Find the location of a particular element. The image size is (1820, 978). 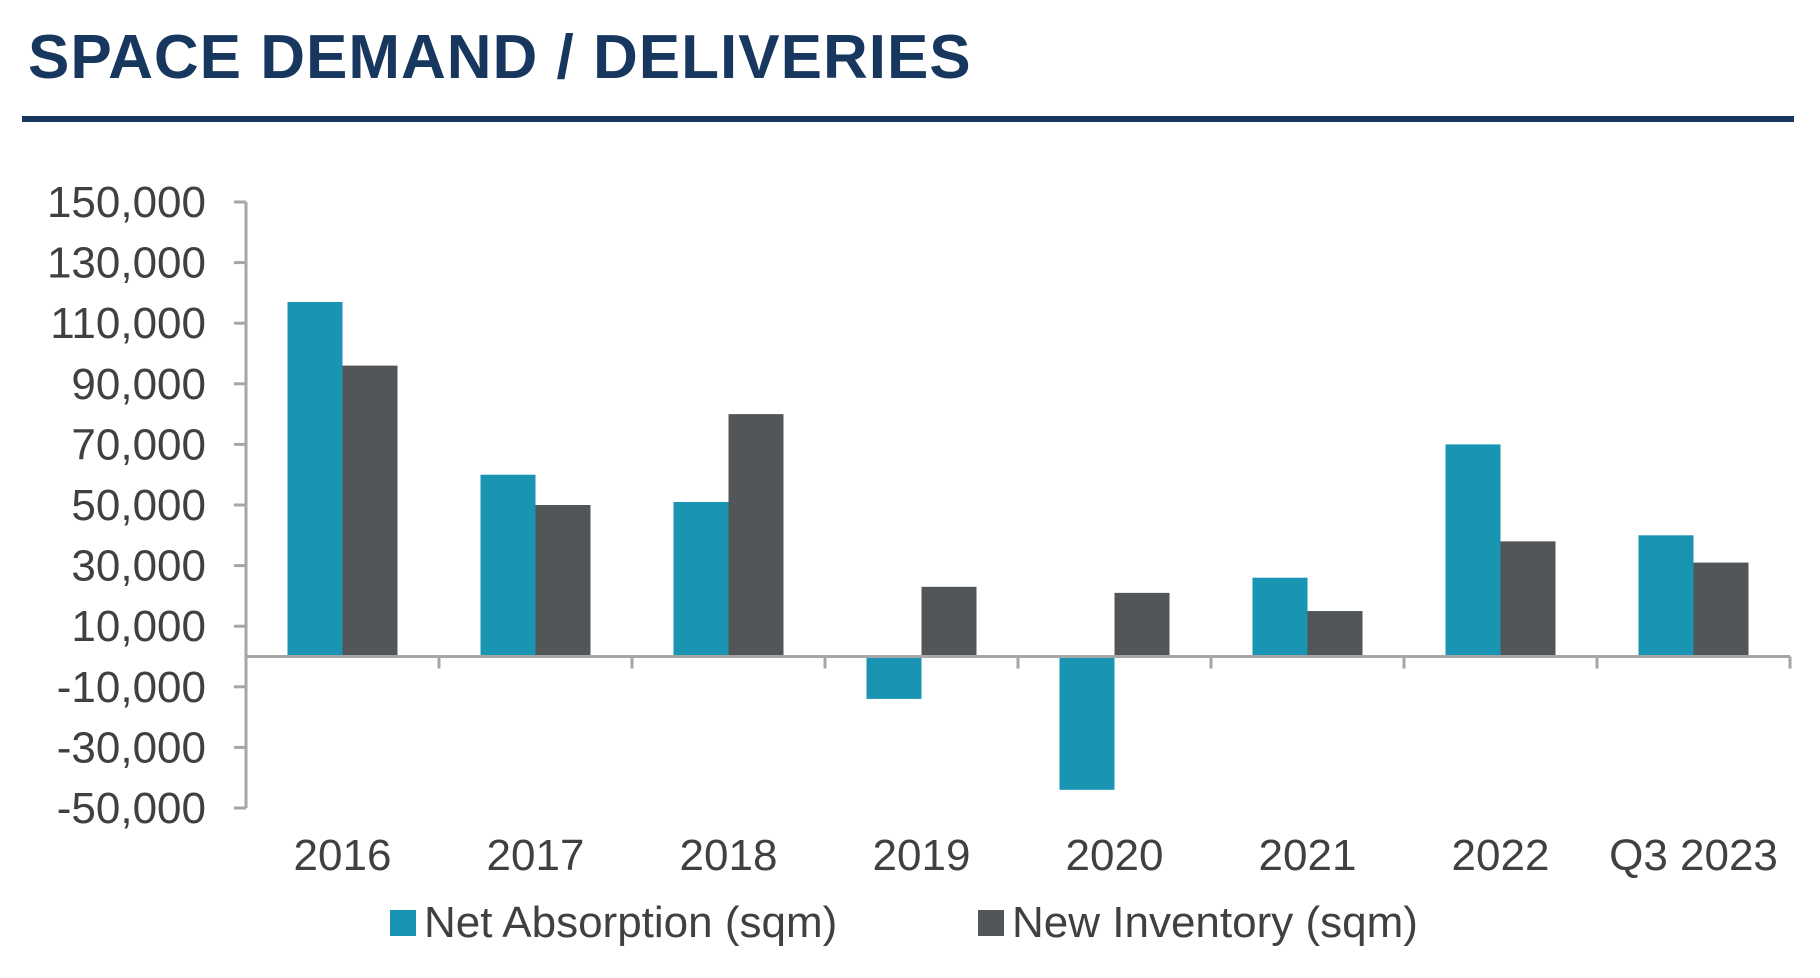

bar-new-inventory-2016 is located at coordinates (370, 511).